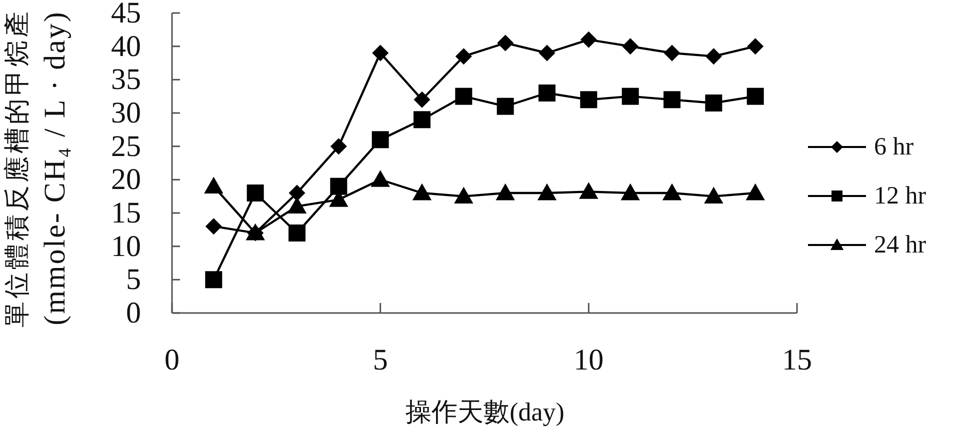  What do you see at coordinates (894, 147) in the screenshot?
I see `legend-label: 6 hr` at bounding box center [894, 147].